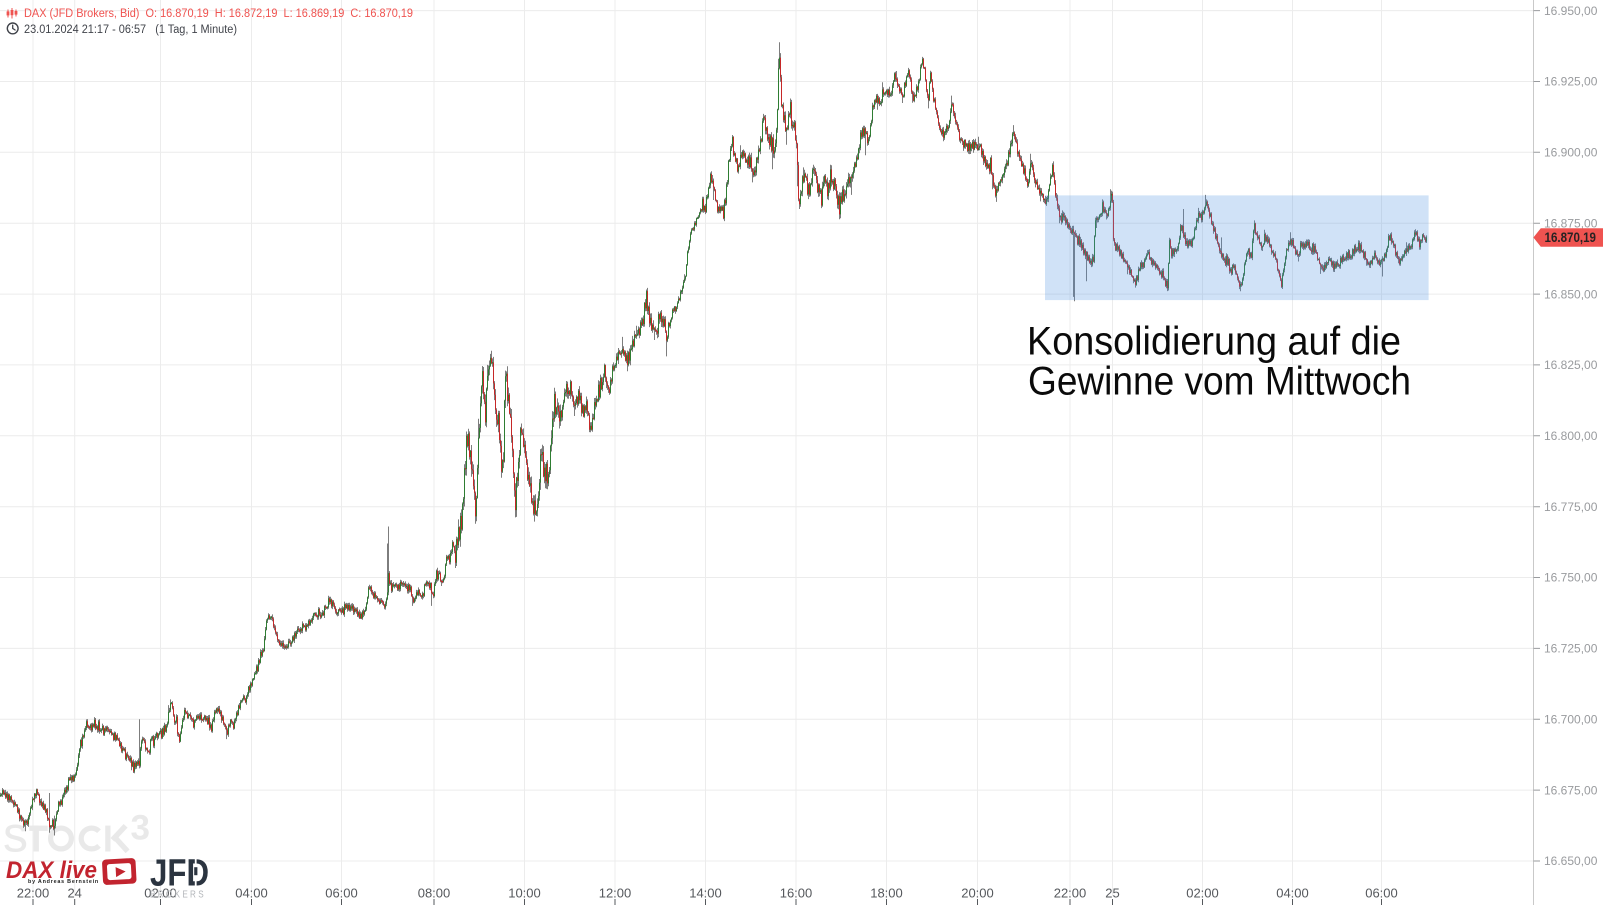  I want to click on svg-text: 16.925,00, so click(1571, 82).